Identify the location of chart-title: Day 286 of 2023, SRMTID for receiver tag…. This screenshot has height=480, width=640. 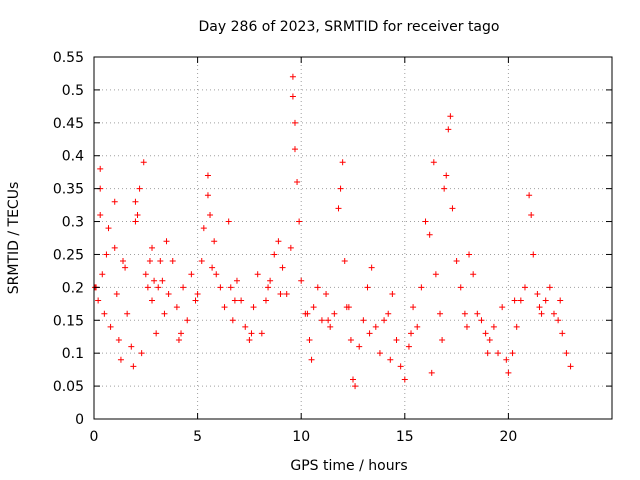
(349, 27).